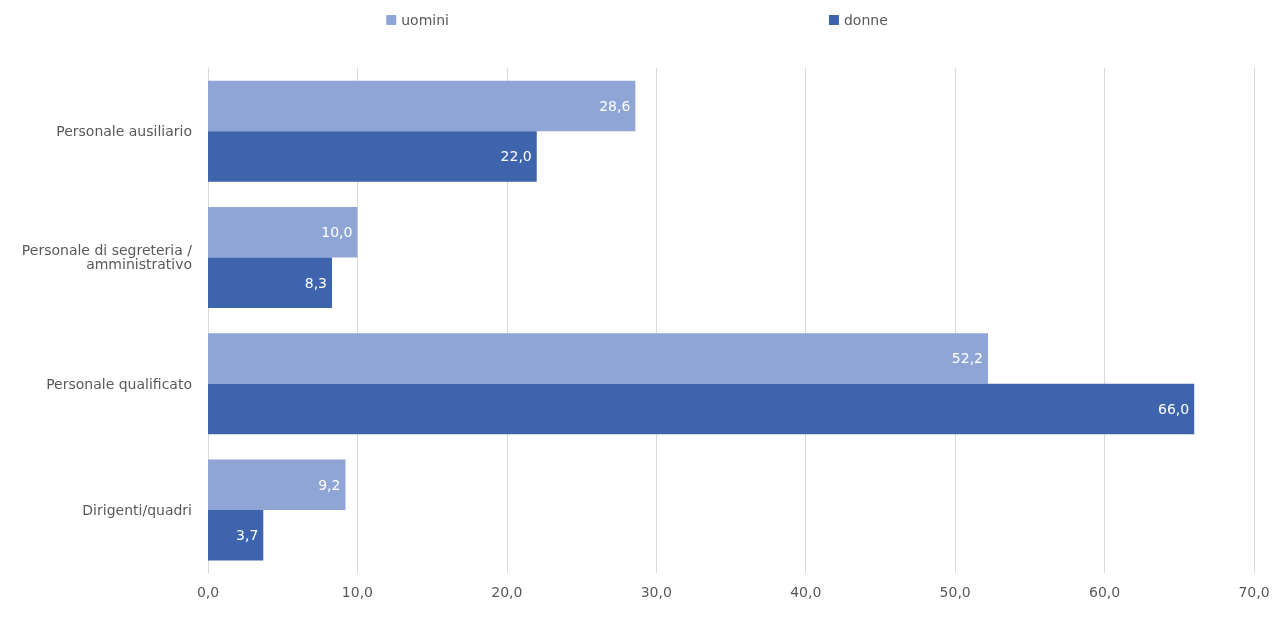 The height and width of the screenshot is (617, 1274). I want to click on data-label: 22,0, so click(516, 156).